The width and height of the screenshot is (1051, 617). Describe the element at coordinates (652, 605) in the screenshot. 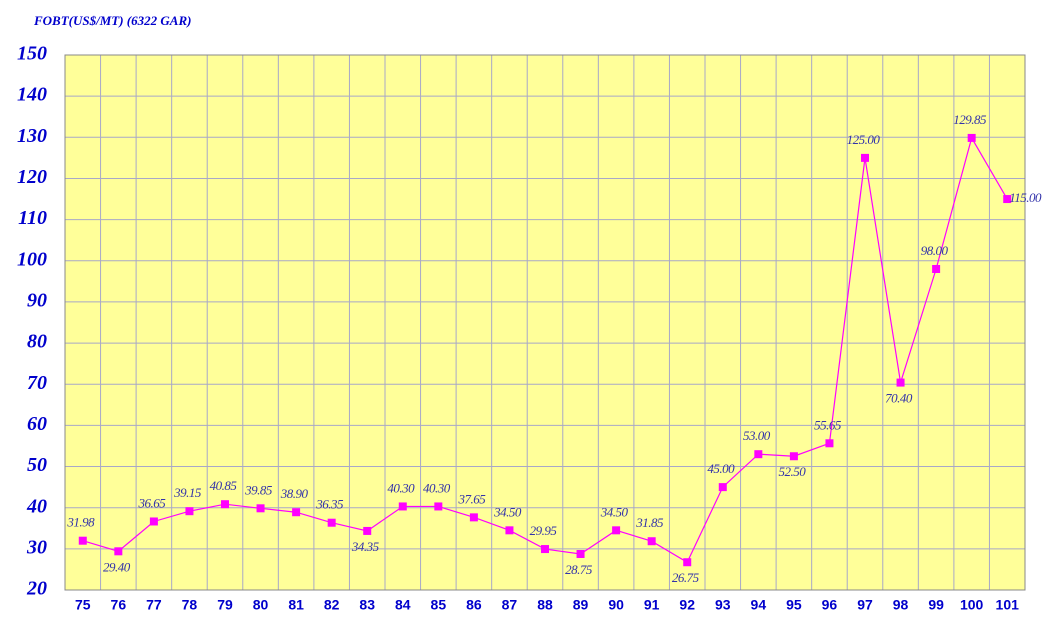

I see `x-tick-label: 91` at that location.